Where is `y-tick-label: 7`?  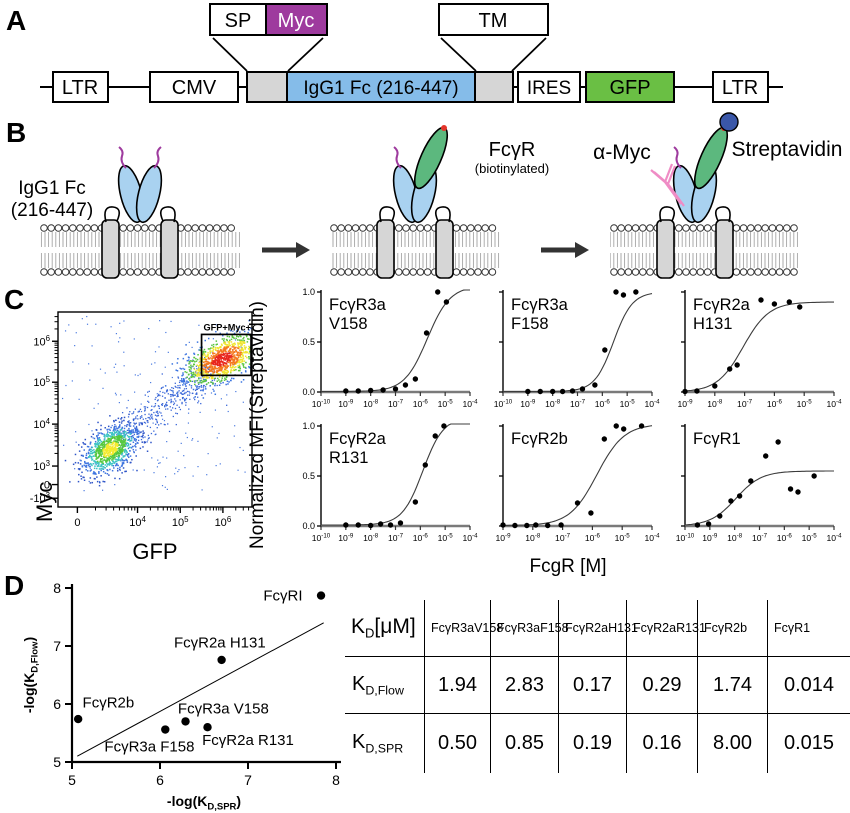
y-tick-label: 7 is located at coordinates (57, 646).